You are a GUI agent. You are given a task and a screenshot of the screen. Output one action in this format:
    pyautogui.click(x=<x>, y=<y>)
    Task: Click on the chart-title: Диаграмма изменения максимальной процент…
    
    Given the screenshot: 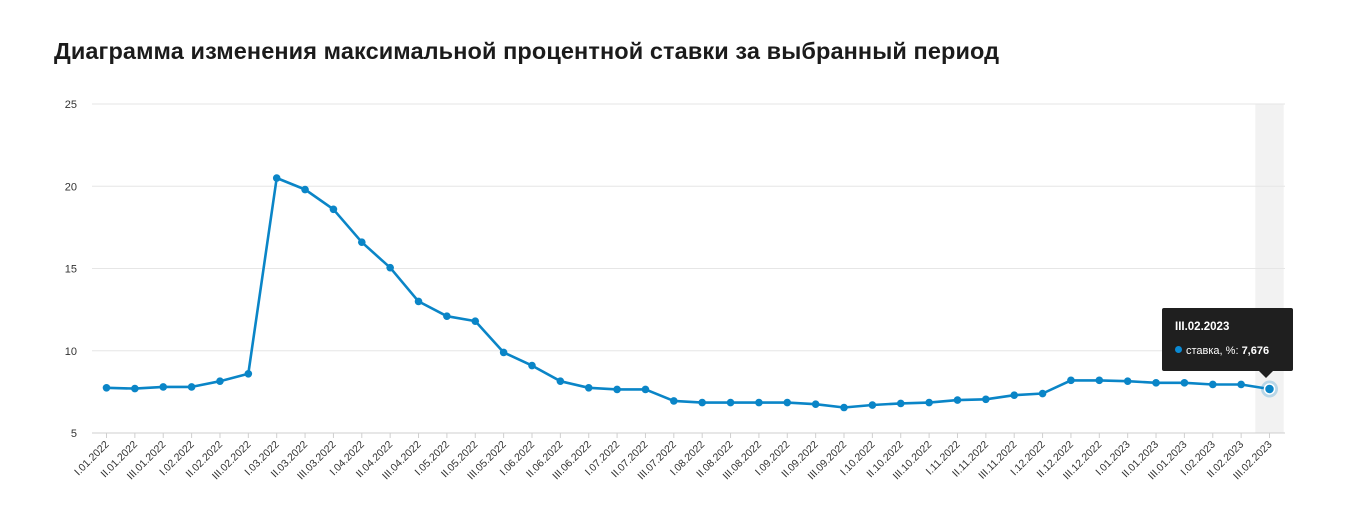 What is the action you would take?
    pyautogui.click(x=527, y=51)
    